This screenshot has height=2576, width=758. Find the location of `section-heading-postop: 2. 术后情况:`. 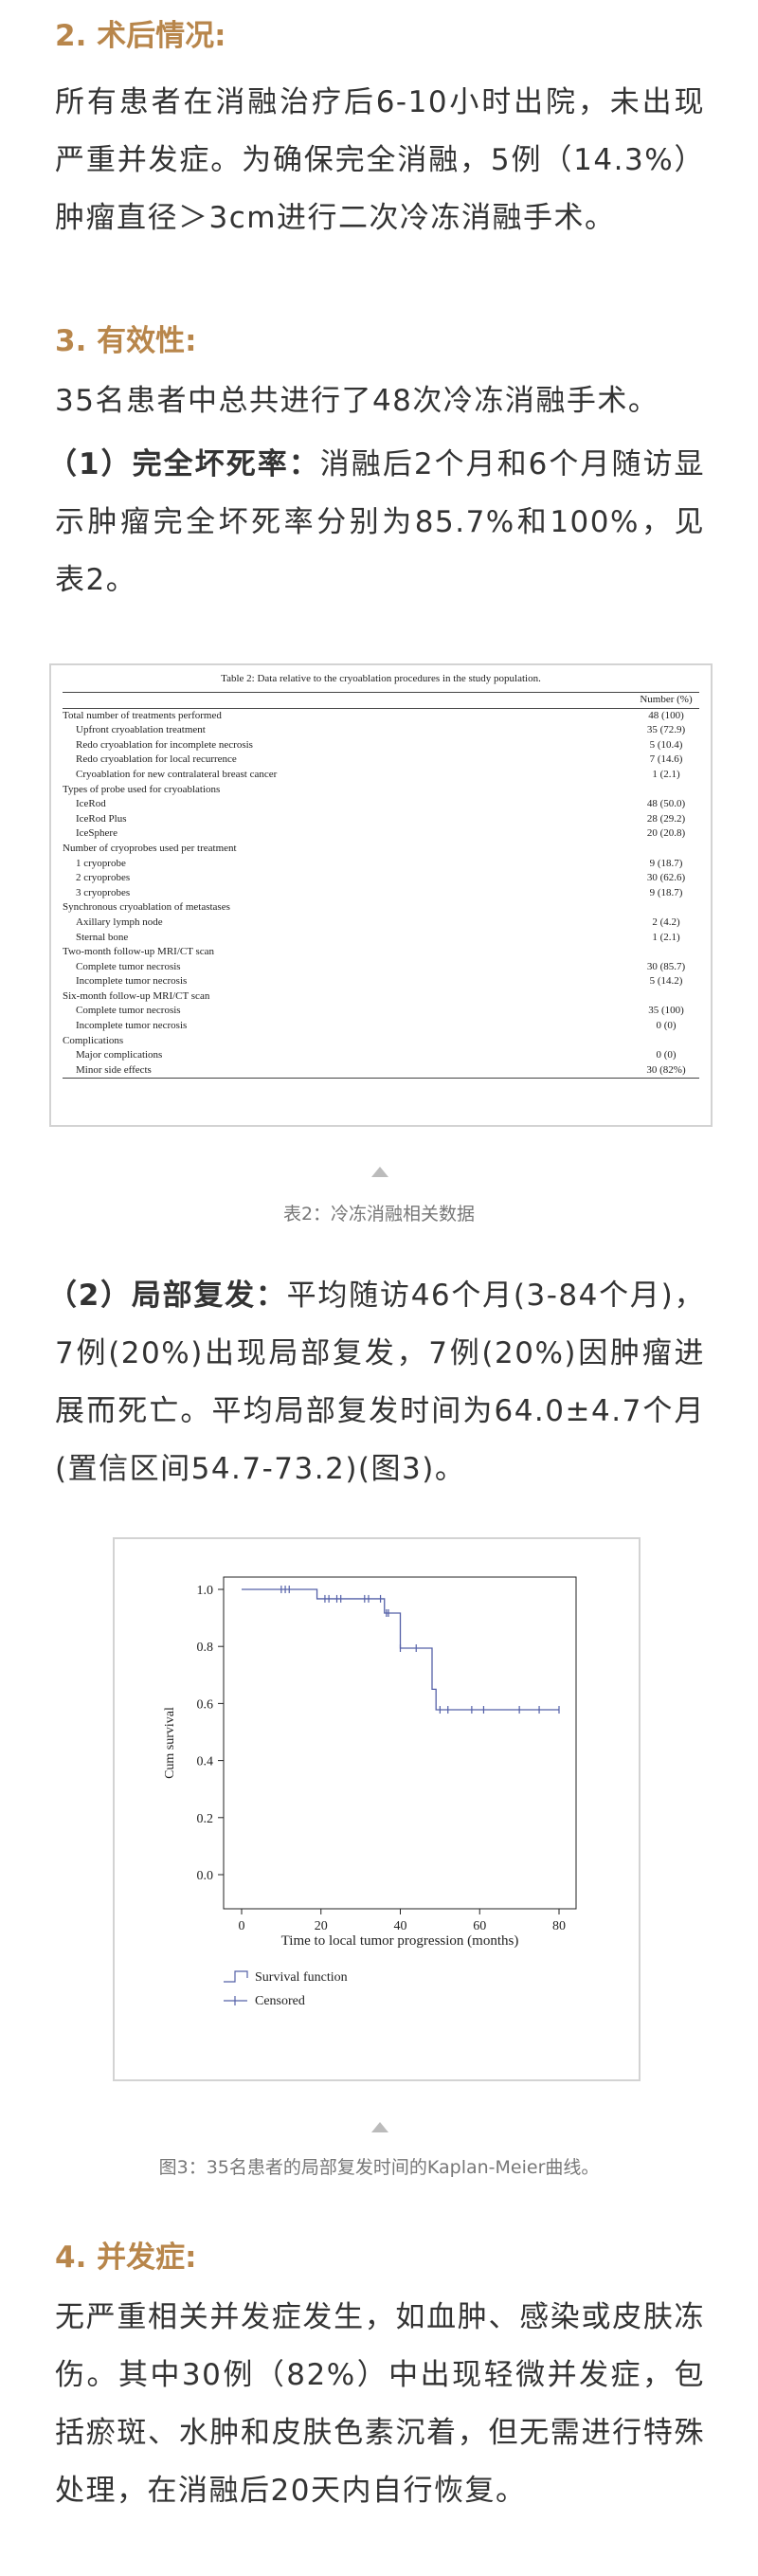

section-heading-postop: 2. 术后情况: is located at coordinates (140, 36).